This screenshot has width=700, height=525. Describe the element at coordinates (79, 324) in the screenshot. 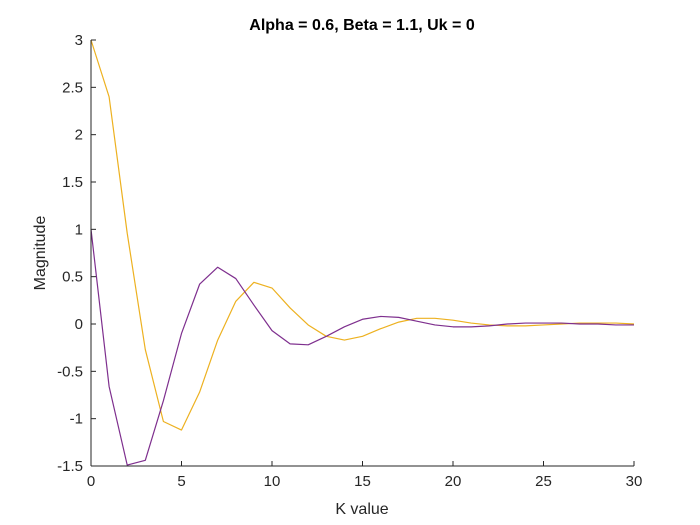

I see `y-tick-label: 0` at that location.